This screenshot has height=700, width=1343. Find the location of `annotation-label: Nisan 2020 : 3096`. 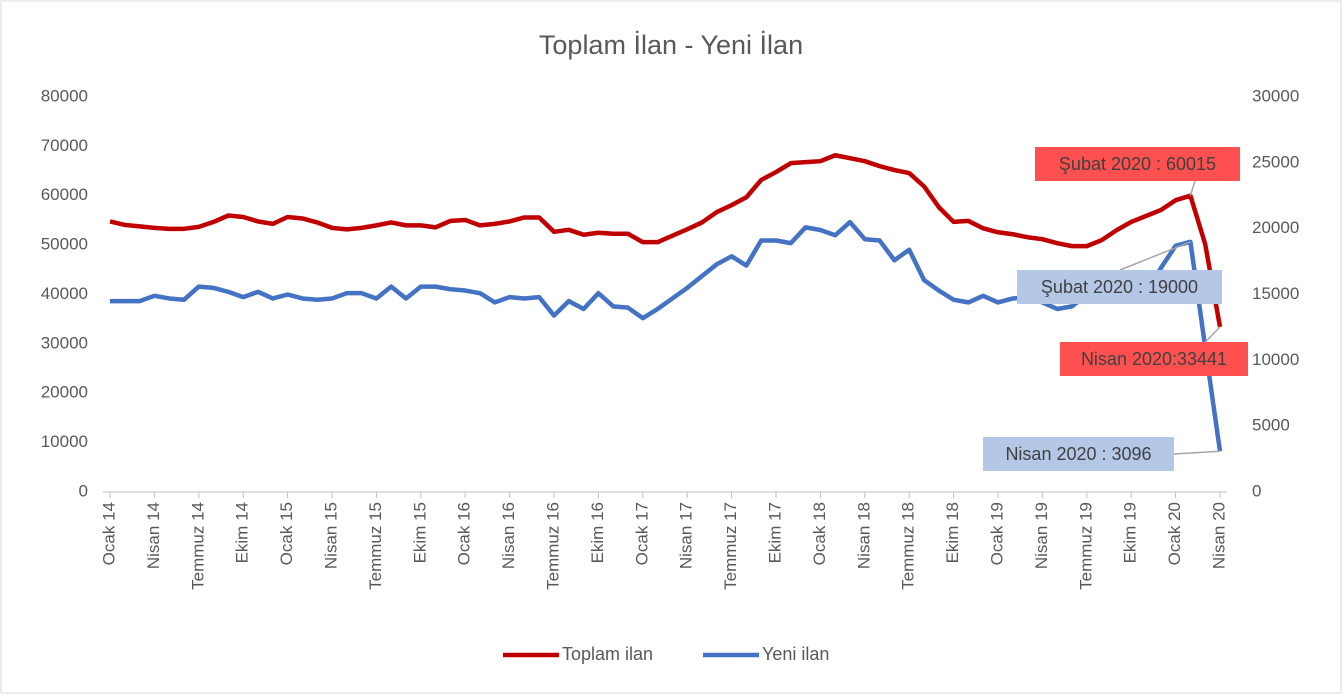

annotation-label: Nisan 2020 : 3096 is located at coordinates (1078, 454).